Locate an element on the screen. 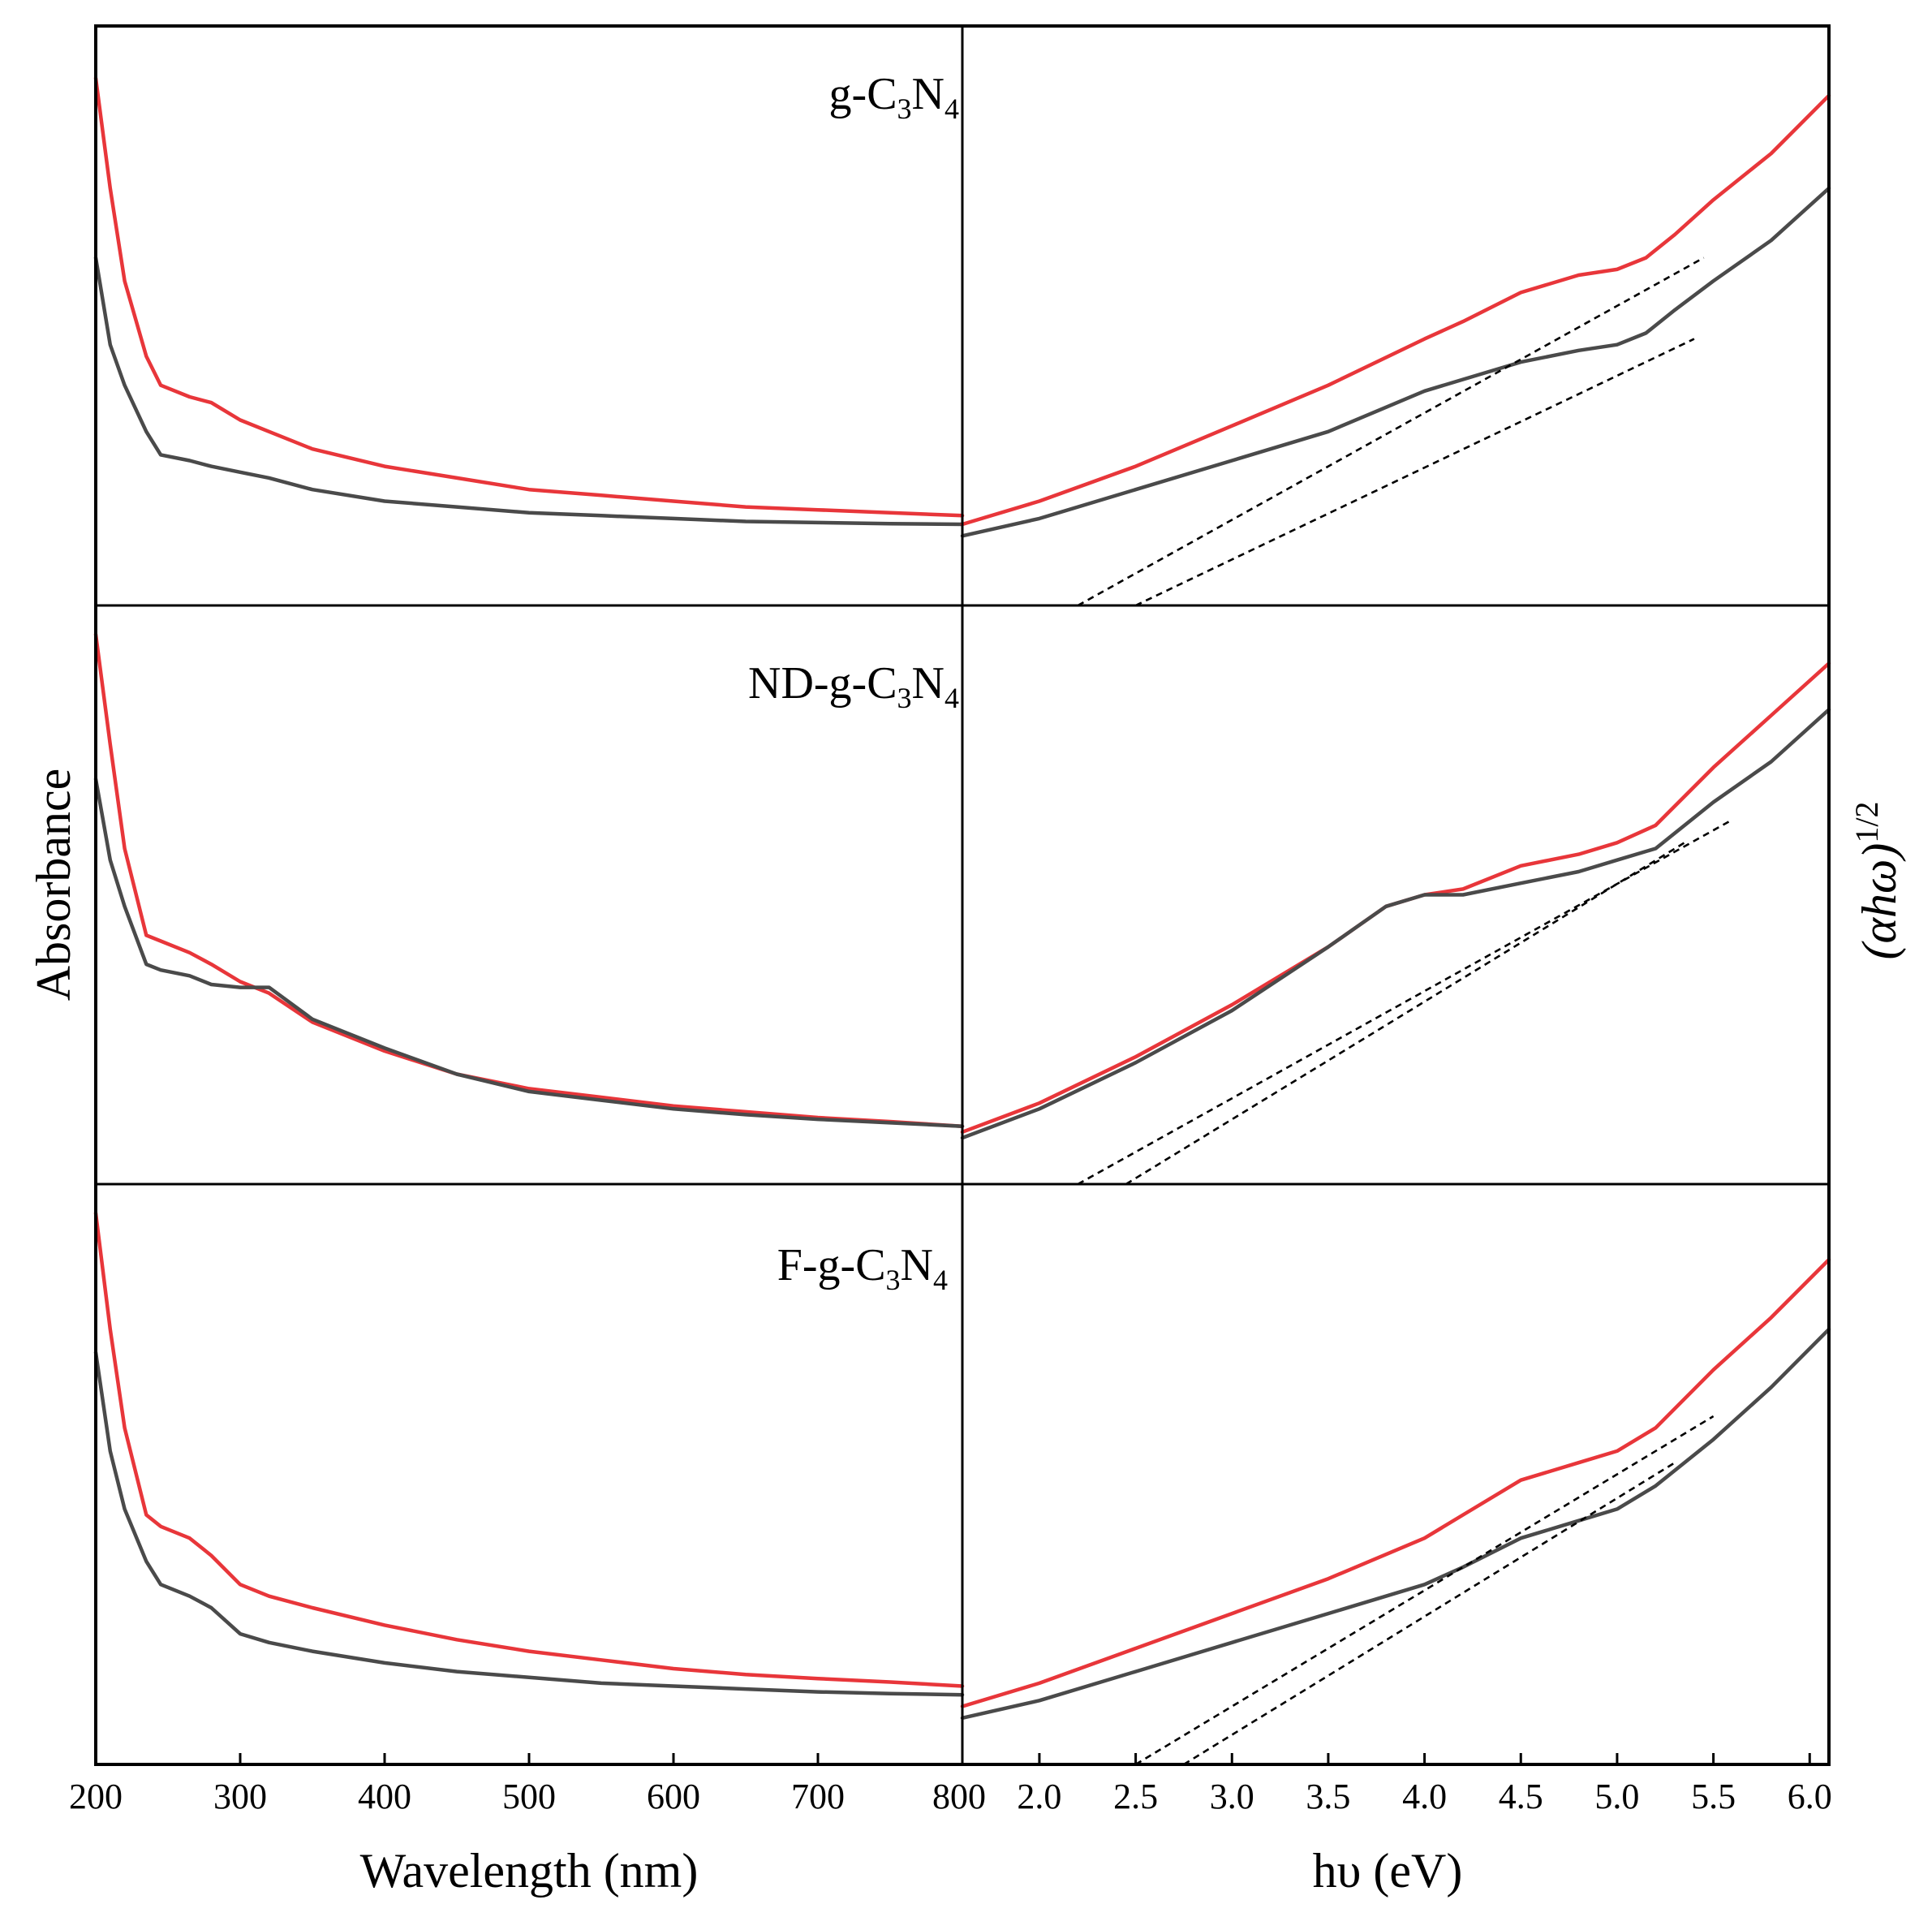  left-x-tick-label: 500 is located at coordinates (529, 1796).